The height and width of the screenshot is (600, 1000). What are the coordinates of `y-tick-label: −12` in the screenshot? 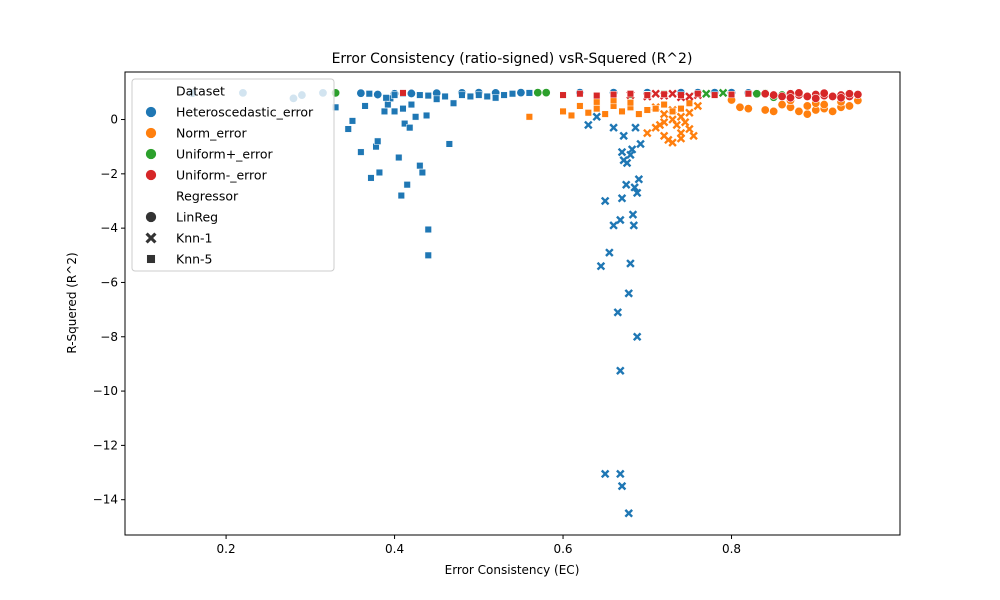 It's located at (105, 445).